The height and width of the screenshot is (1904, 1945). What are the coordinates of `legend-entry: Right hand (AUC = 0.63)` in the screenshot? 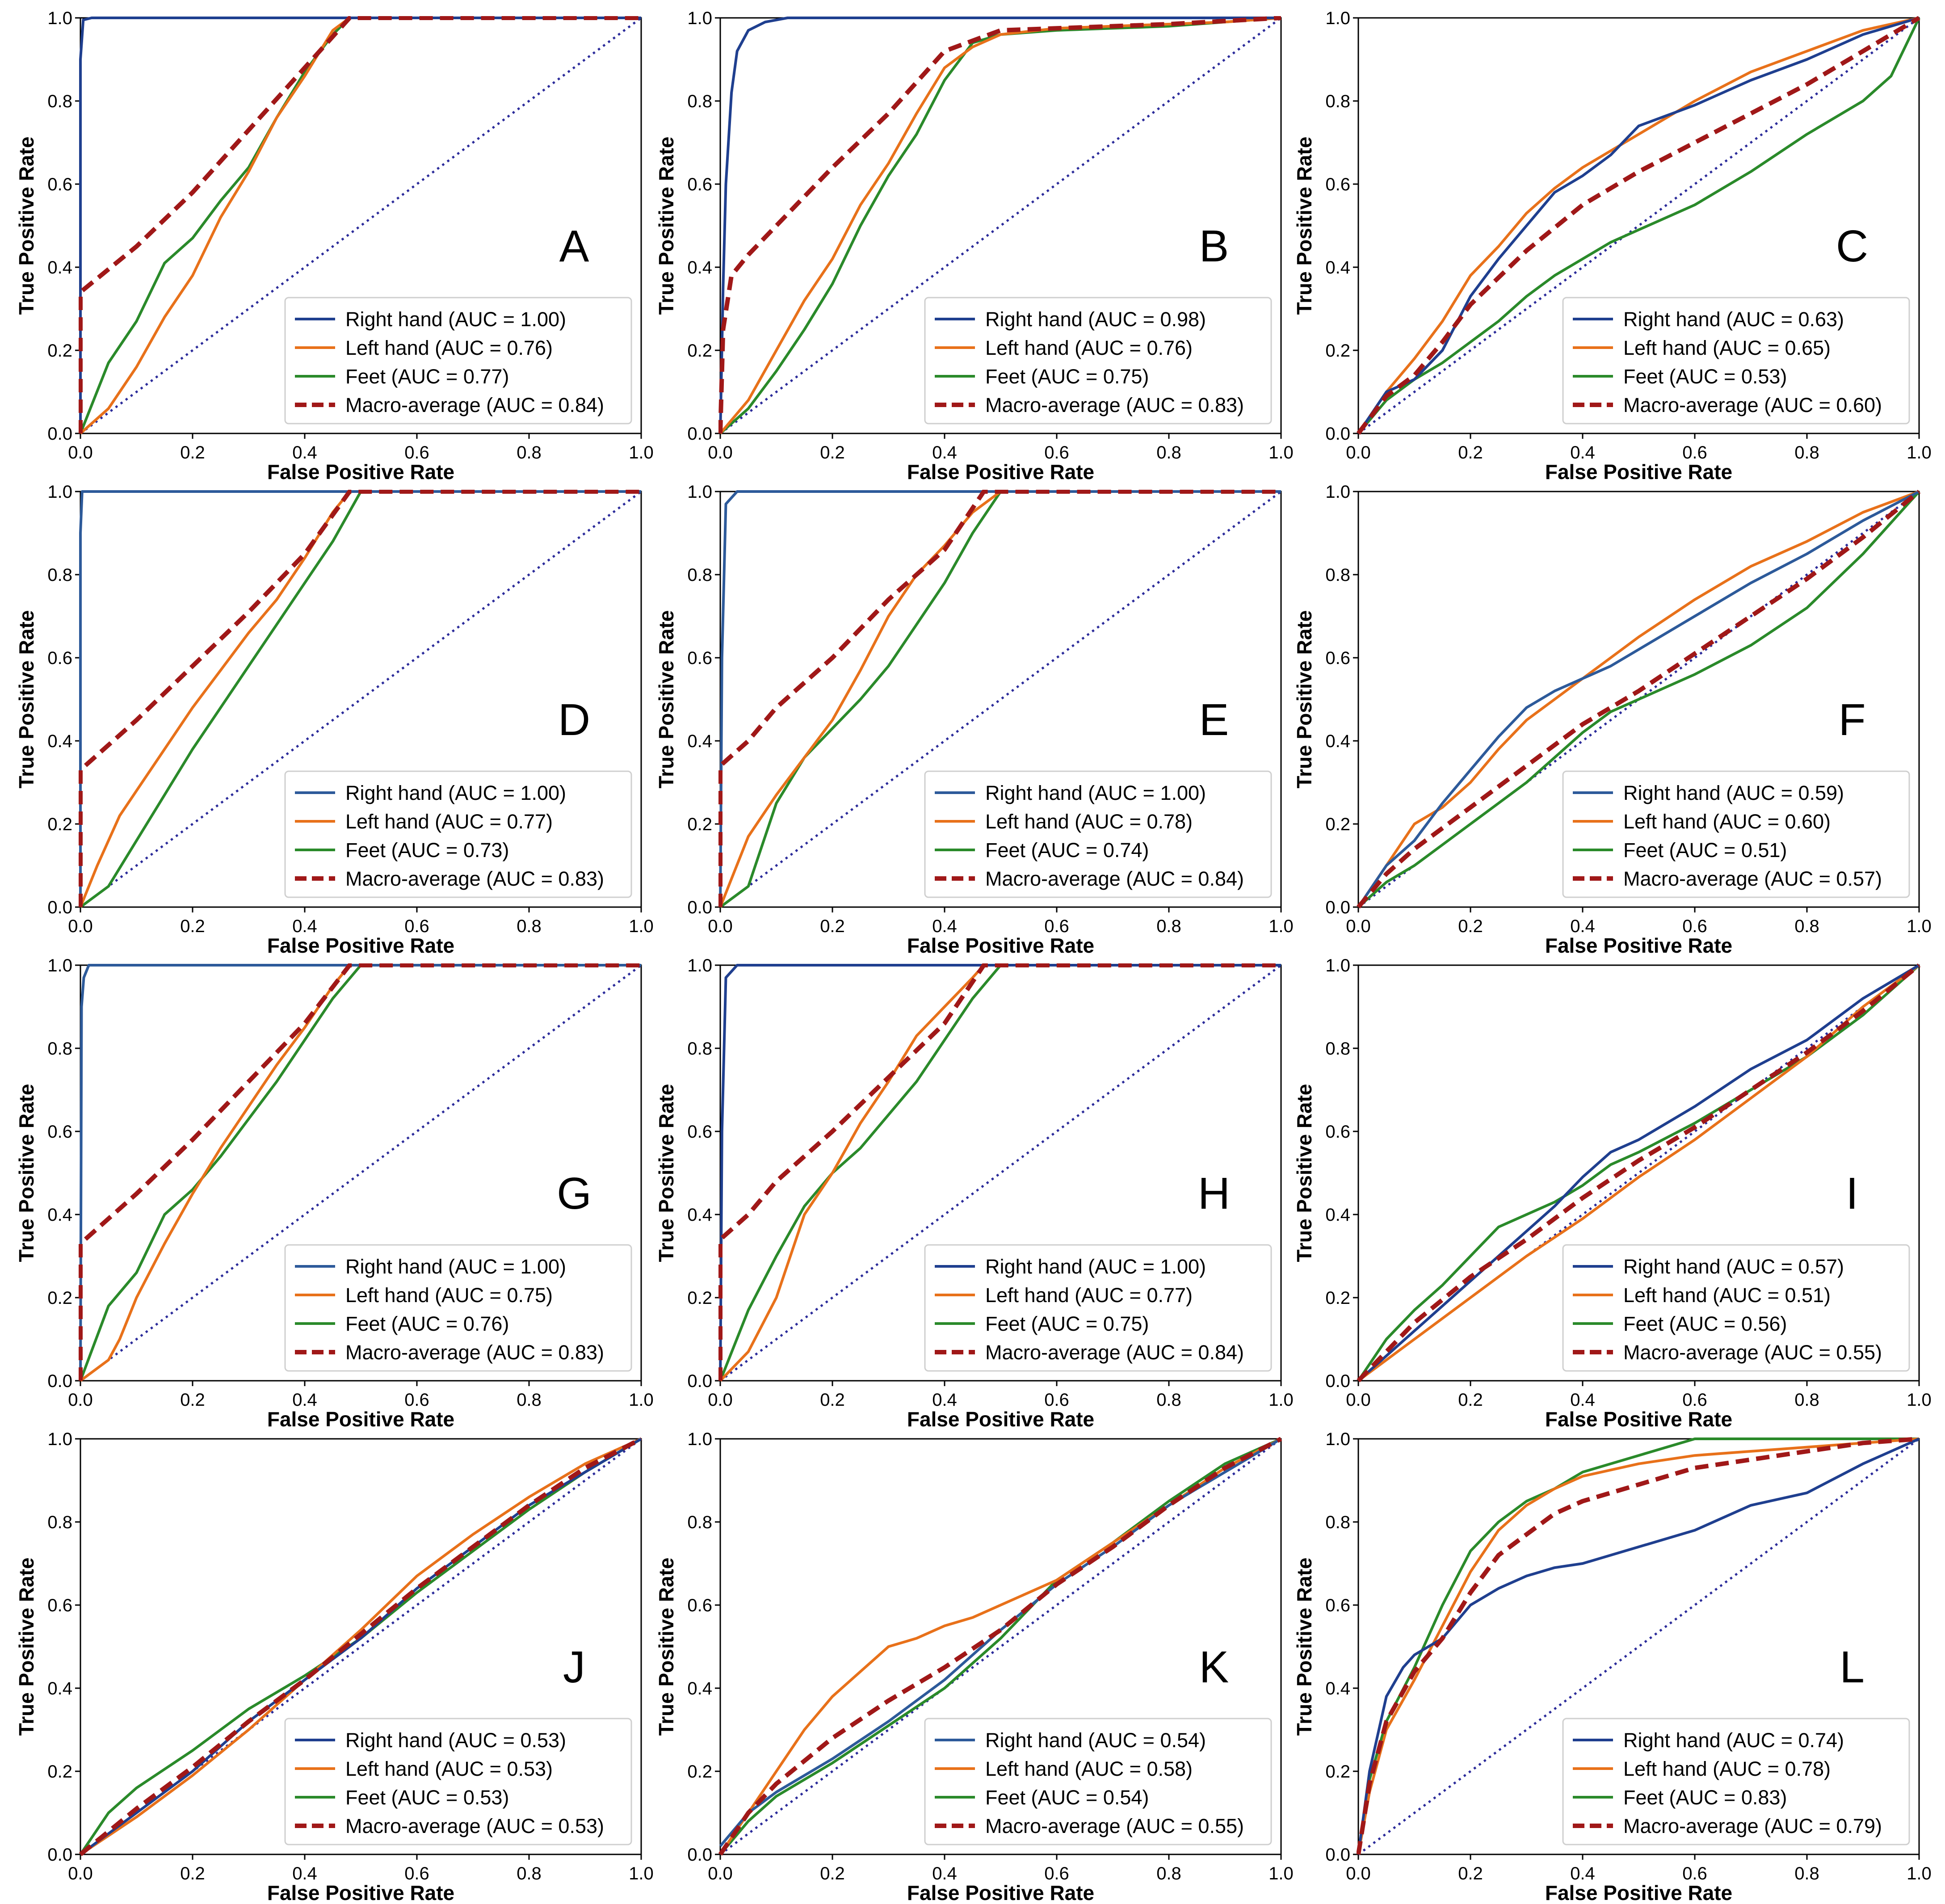 It's located at (1733, 319).